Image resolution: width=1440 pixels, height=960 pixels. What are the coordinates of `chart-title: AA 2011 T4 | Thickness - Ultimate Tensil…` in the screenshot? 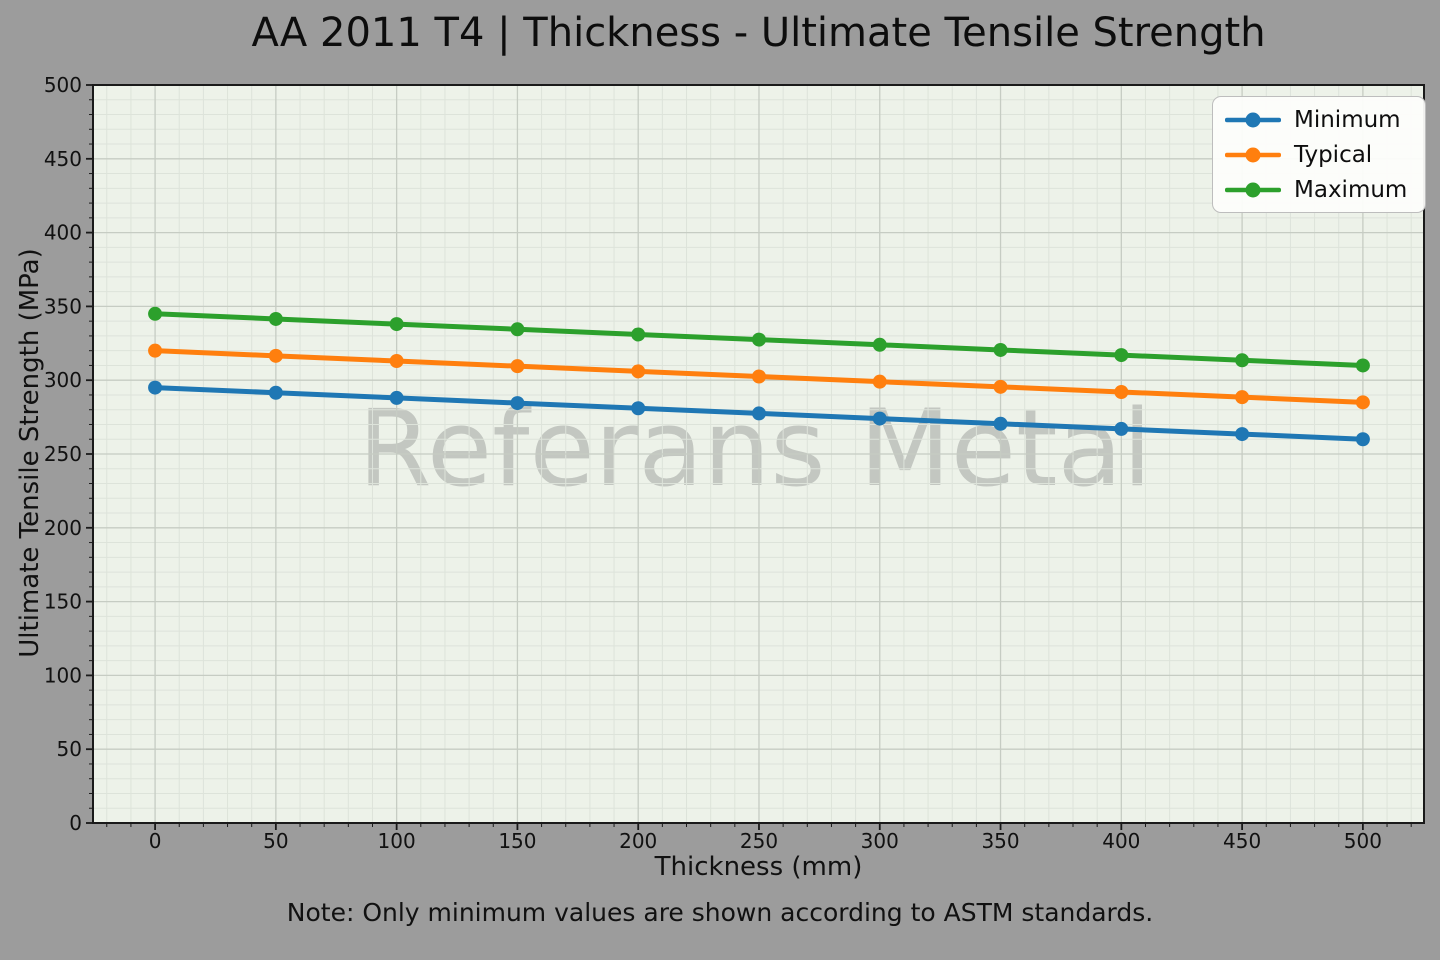 It's located at (758, 33).